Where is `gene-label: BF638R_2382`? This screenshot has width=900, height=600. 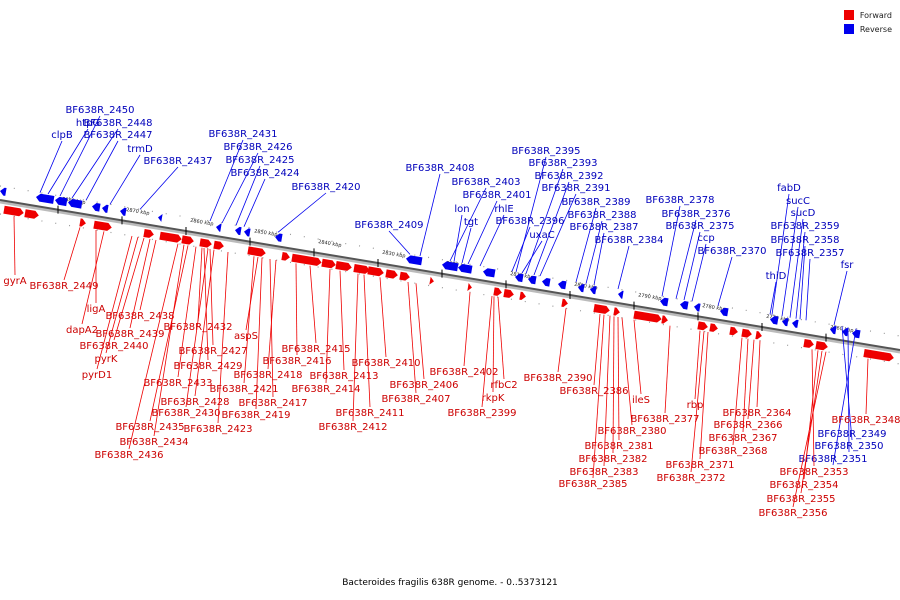
gene-label: BF638R_2382 is located at coordinates (612, 459).